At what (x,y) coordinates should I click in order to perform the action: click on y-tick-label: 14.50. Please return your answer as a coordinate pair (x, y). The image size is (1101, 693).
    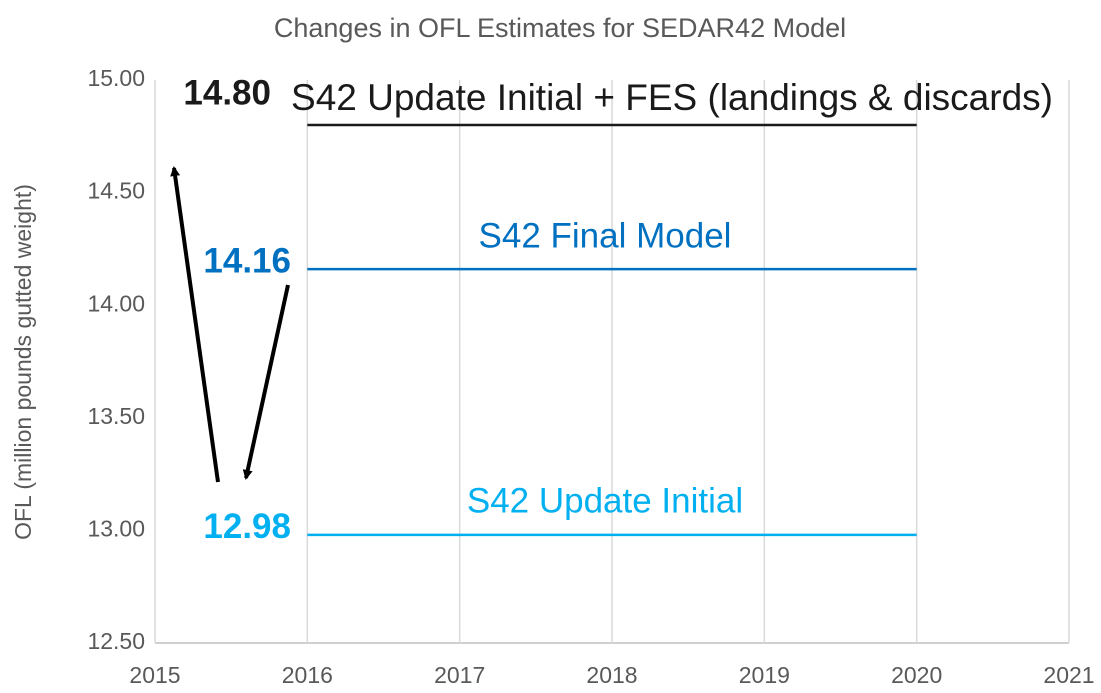
    Looking at the image, I should click on (116, 191).